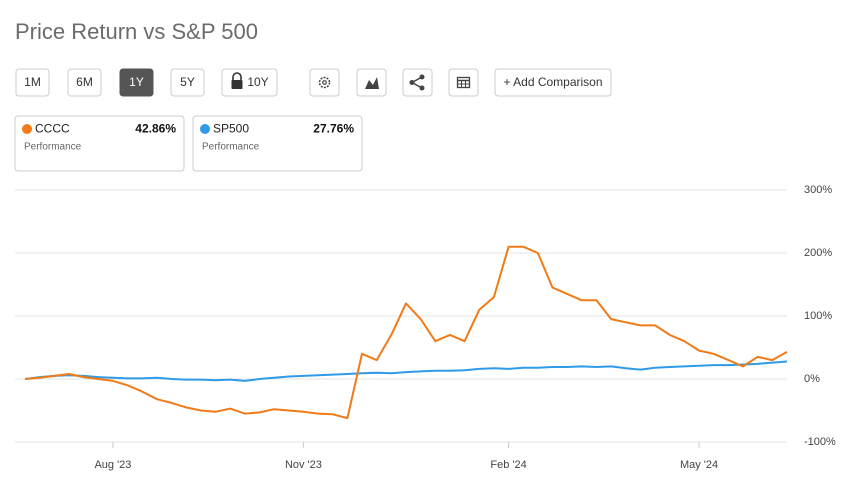 The height and width of the screenshot is (490, 853). I want to click on legend-name: CCCC, so click(52, 129).